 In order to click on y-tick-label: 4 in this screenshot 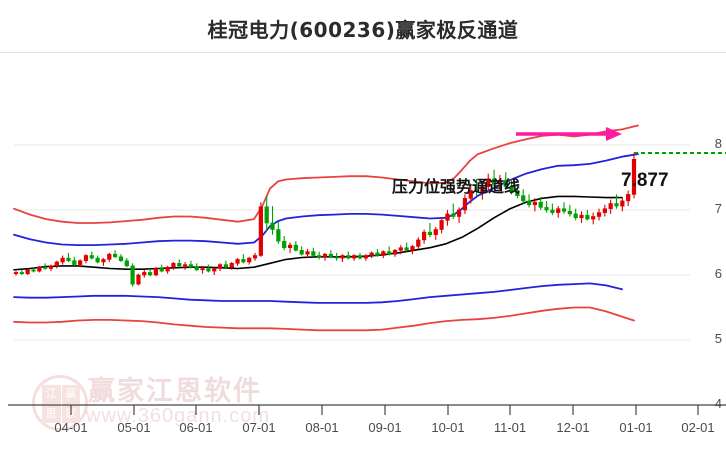, I will do `click(718, 403)`.